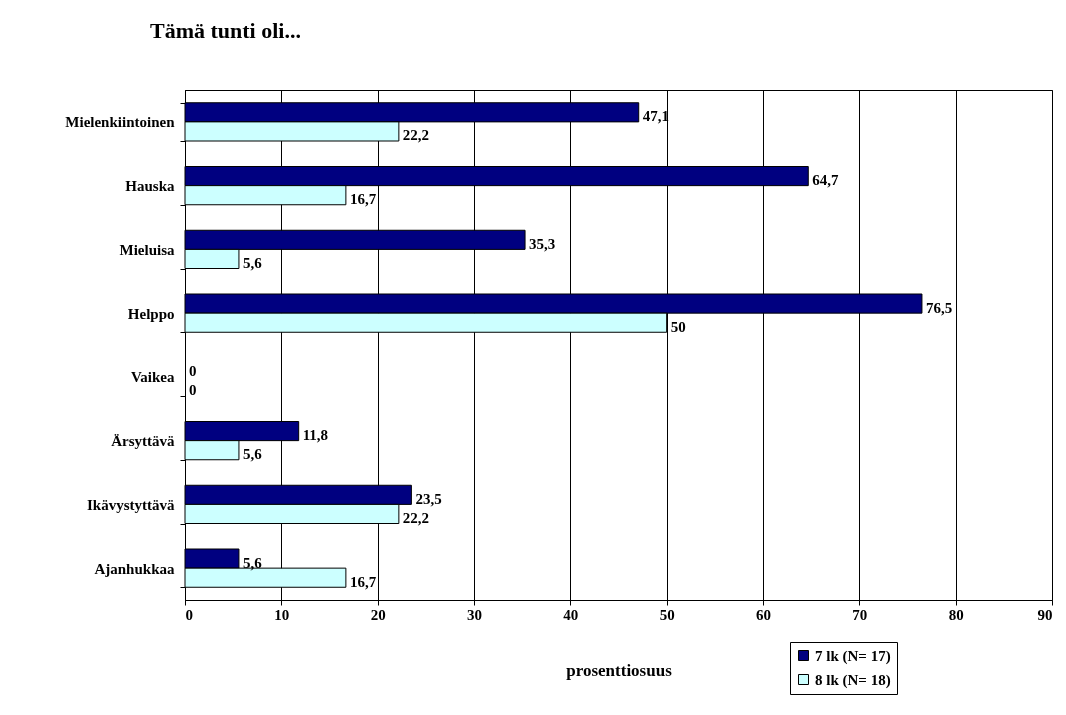  I want to click on x-tick-label: 20, so click(378, 614).